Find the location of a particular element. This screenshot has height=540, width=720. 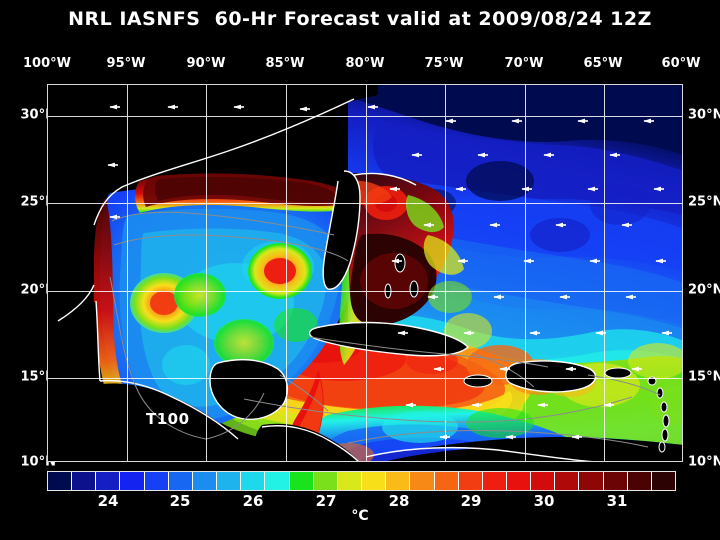

colorbar-tick-label: 25 is located at coordinates (180, 501).